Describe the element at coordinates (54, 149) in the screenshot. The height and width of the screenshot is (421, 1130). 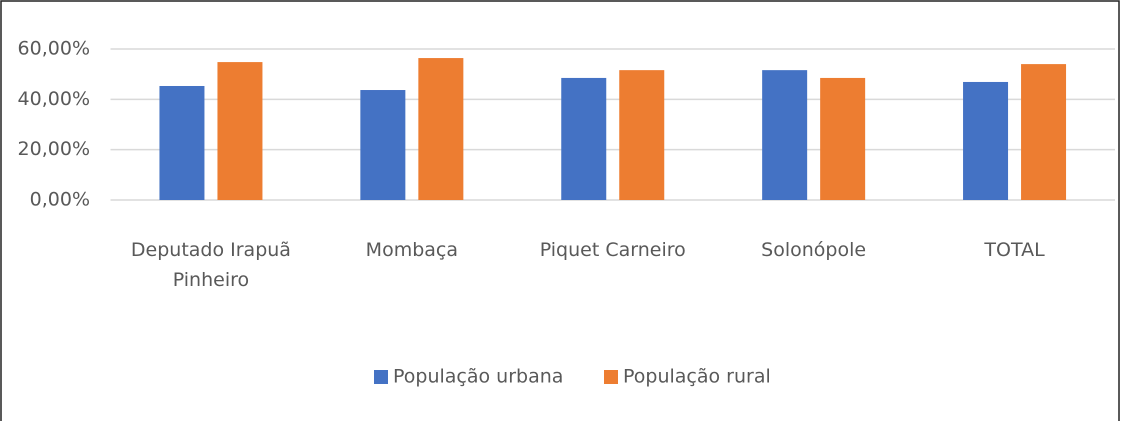
I see `y-tick-label: 20,00%` at that location.